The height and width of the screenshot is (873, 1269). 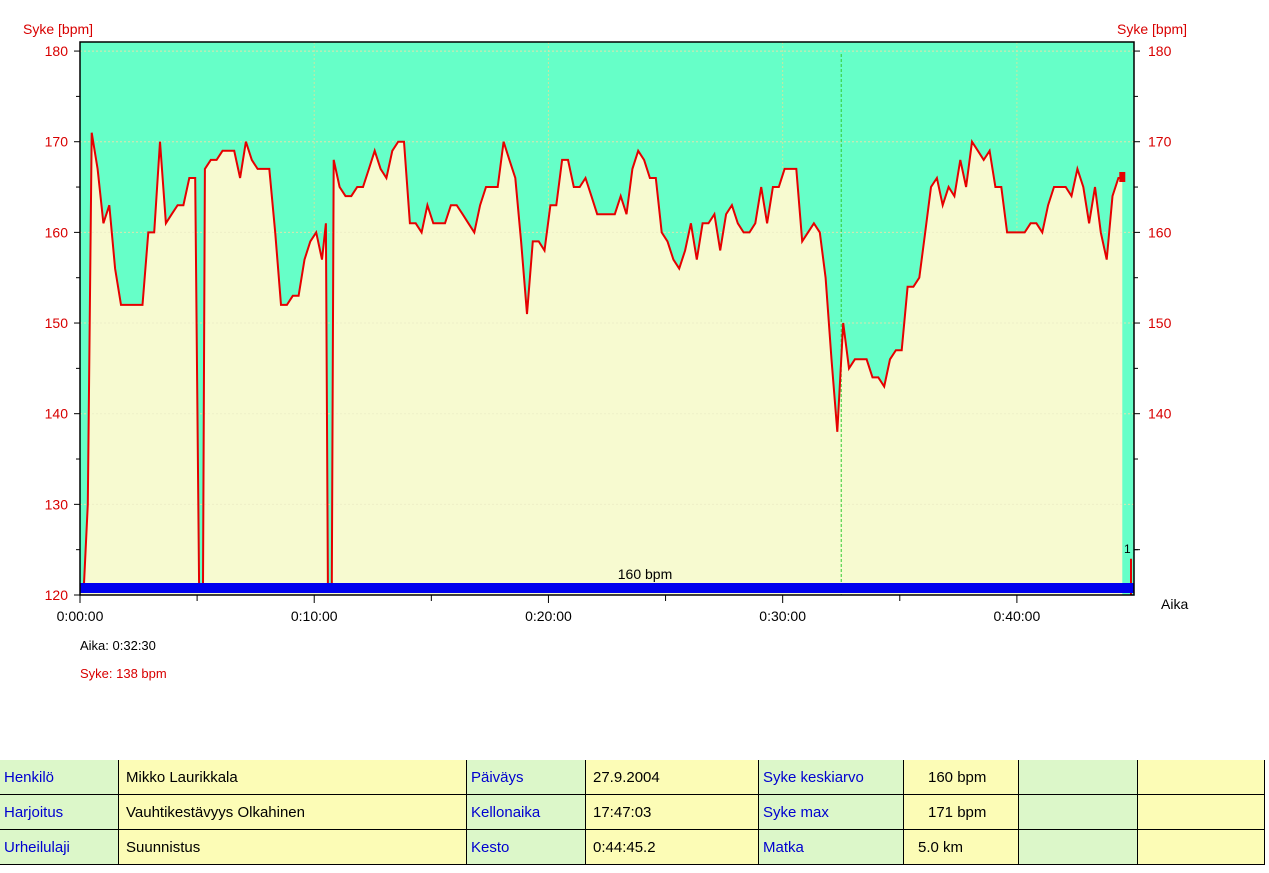 I want to click on y-axis-label-left: Syke [bpm], so click(x=58, y=29).